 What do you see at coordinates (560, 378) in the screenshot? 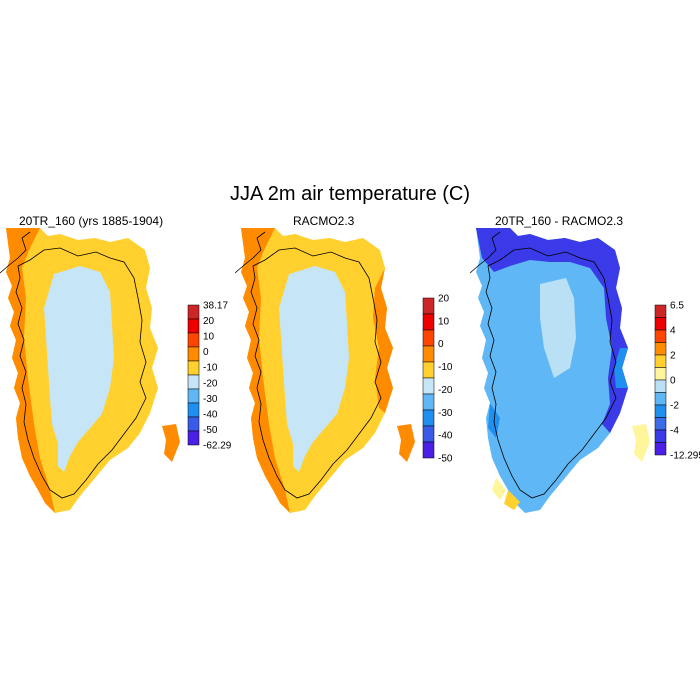
I see `map-difference` at bounding box center [560, 378].